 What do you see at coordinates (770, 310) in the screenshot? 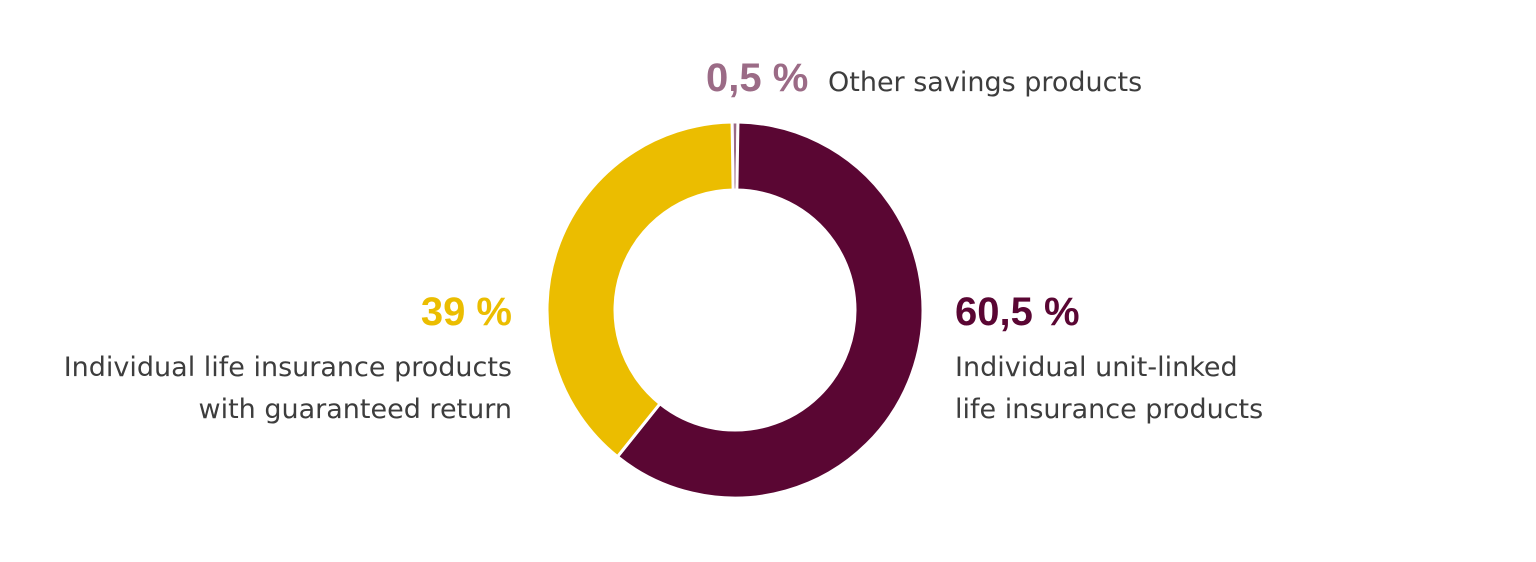
I see `slice-unit-linked` at bounding box center [770, 310].